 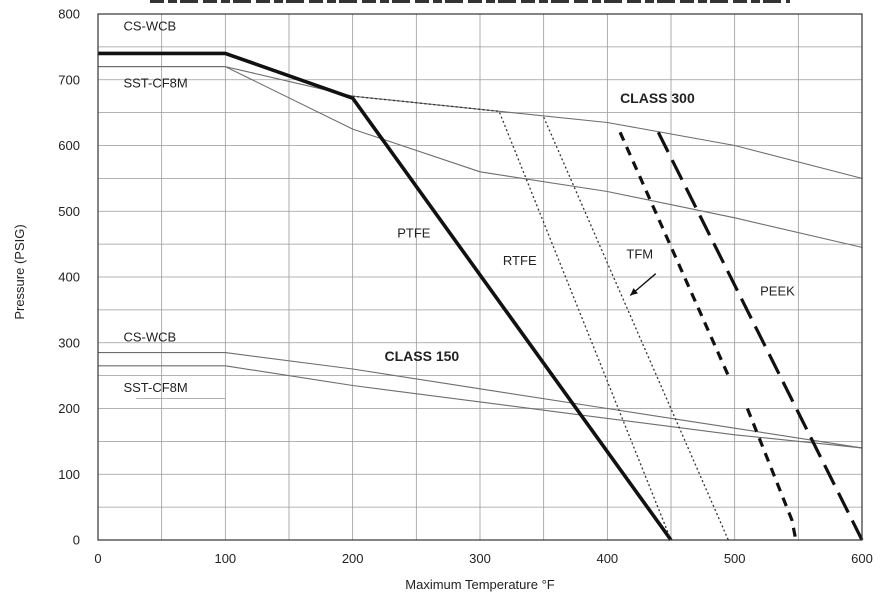 What do you see at coordinates (520, 260) in the screenshot?
I see `annotation-rtfe: RTFE` at bounding box center [520, 260].